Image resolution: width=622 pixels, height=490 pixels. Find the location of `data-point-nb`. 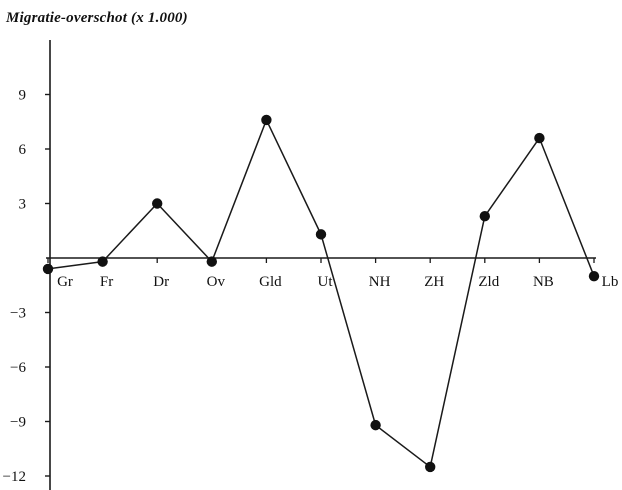

data-point-nb is located at coordinates (539, 138).